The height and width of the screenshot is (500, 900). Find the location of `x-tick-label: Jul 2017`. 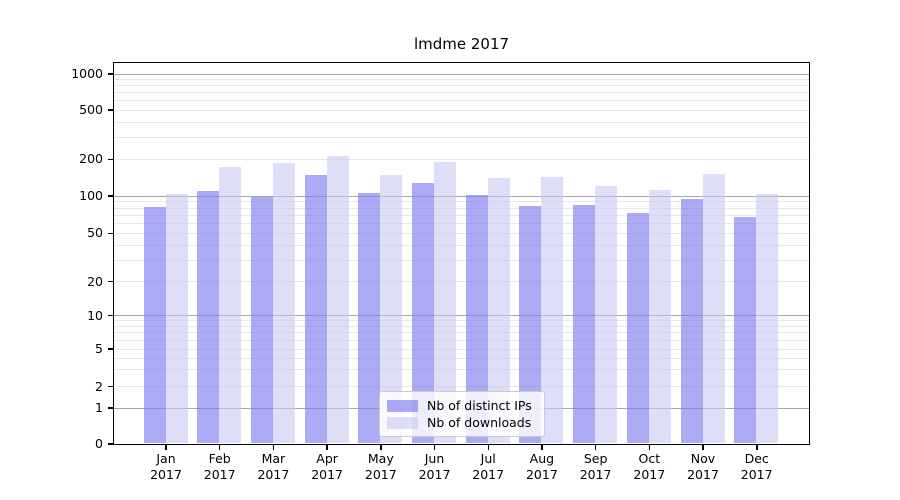

x-tick-label: Jul 2017 is located at coordinates (488, 467).